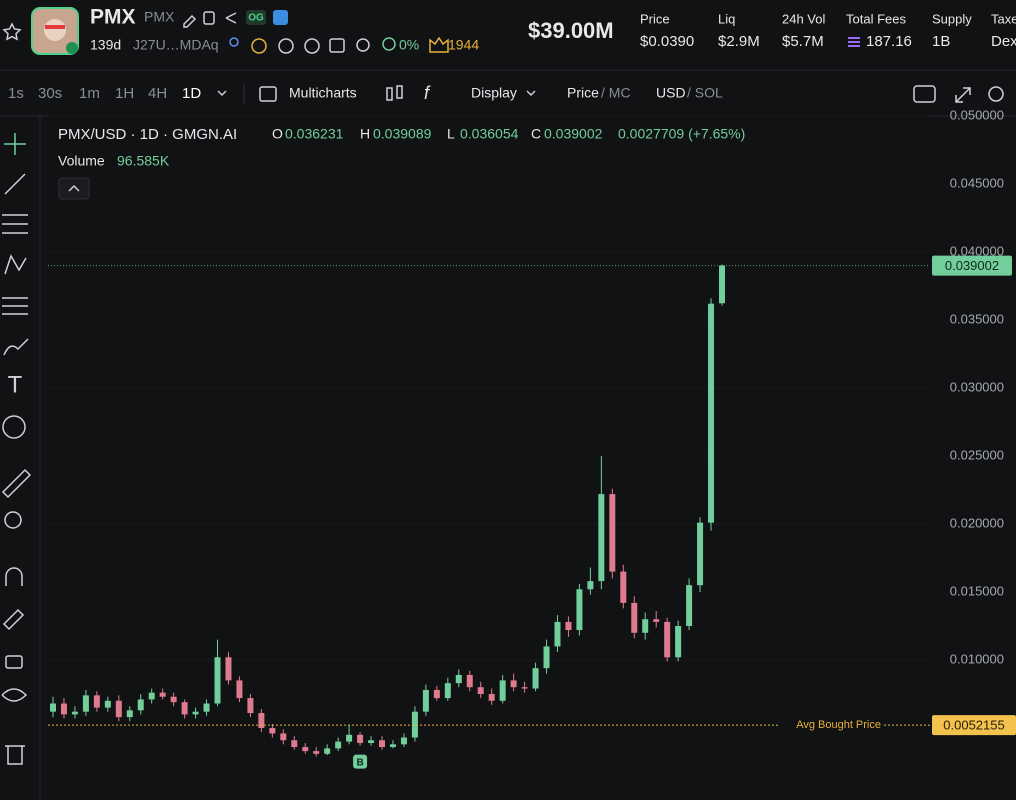  I want to click on legend-value: 0.036054, so click(489, 134).